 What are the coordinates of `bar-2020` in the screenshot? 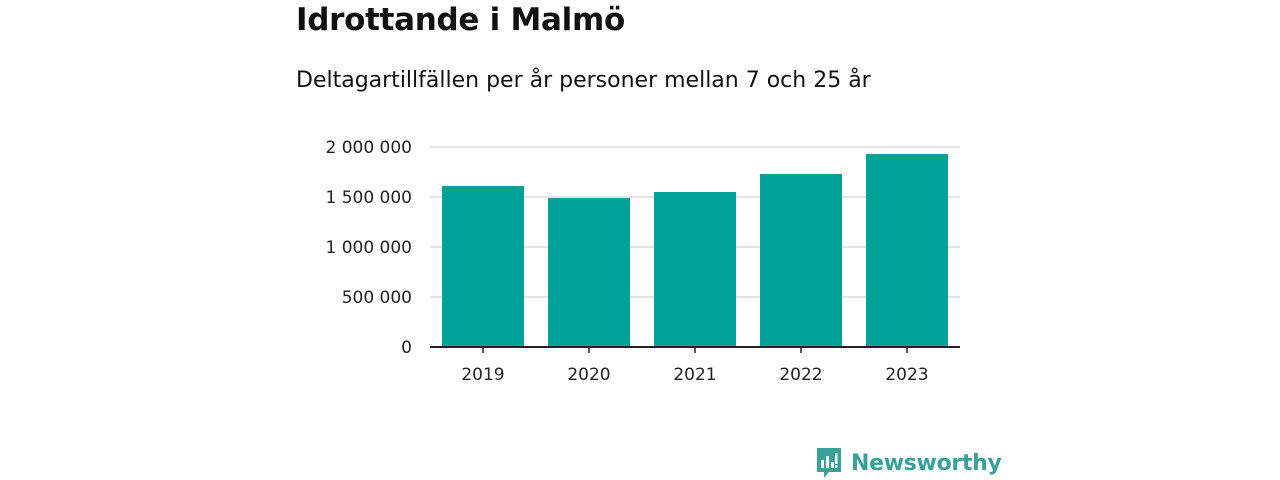 It's located at (589, 272).